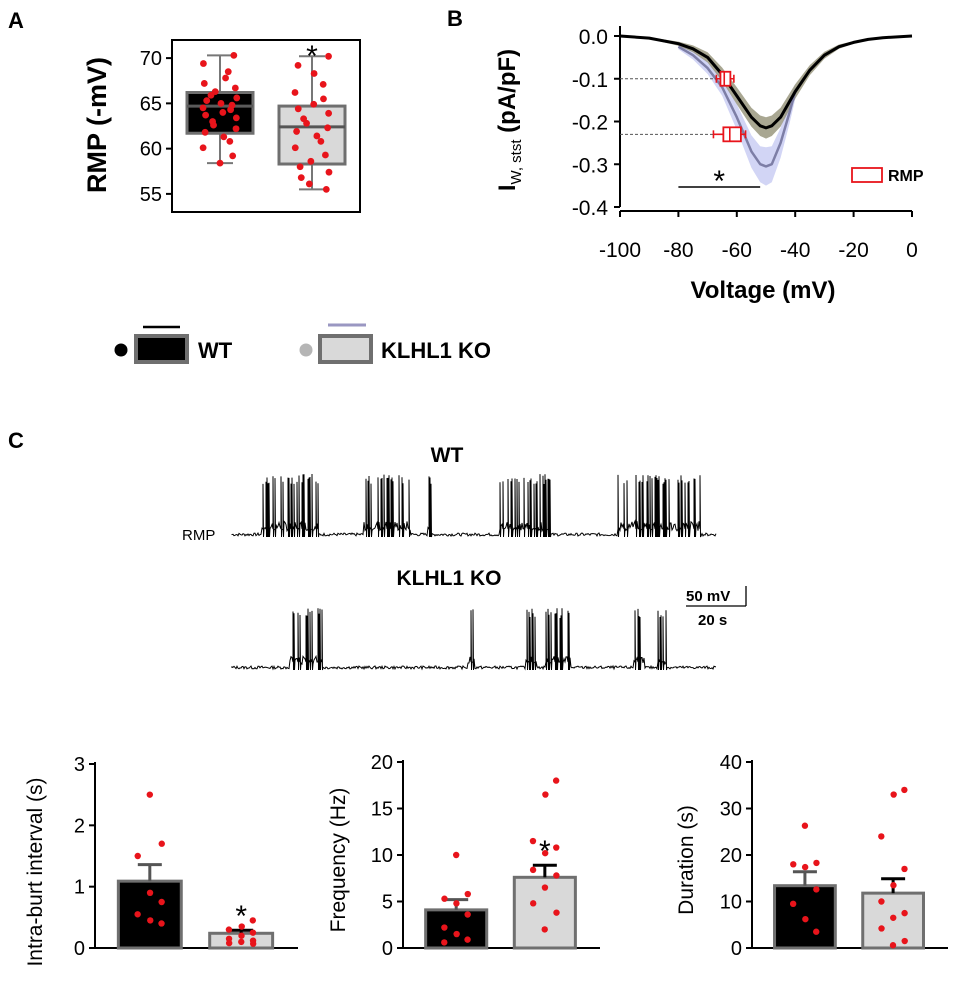 The width and height of the screenshot is (954, 1000). Describe the element at coordinates (853, 250) in the screenshot. I see `chart-b-xtick-label: -20` at that location.